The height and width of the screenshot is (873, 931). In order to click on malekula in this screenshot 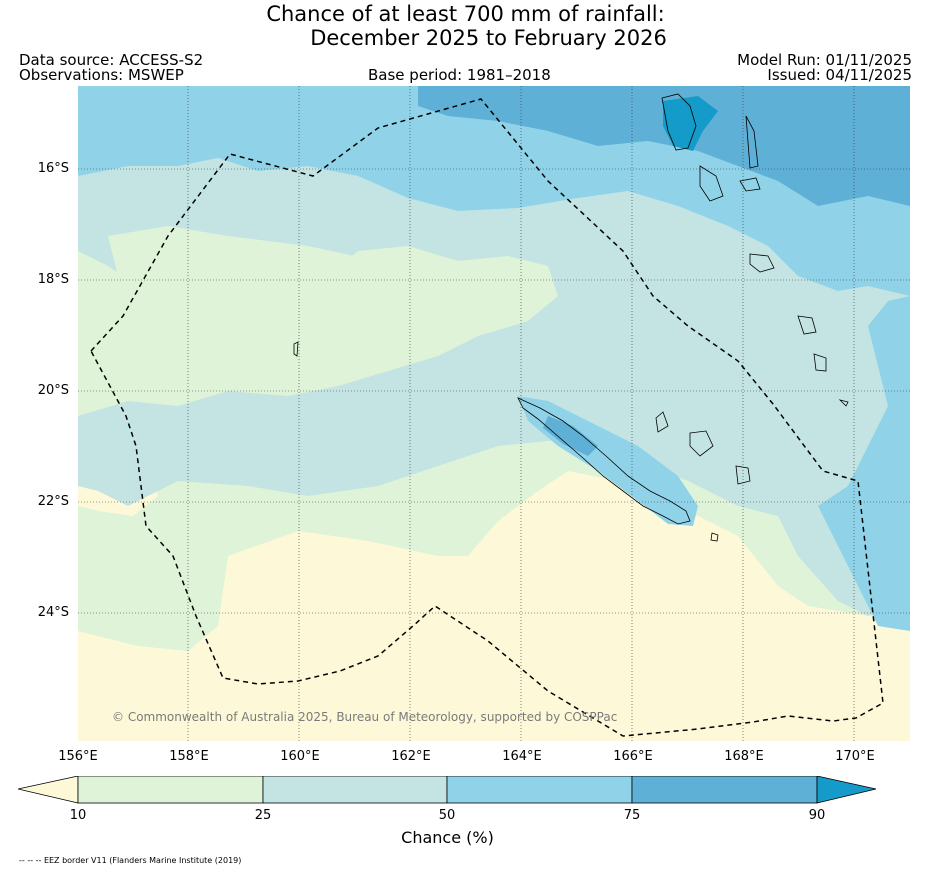, I will do `click(711, 183)`.